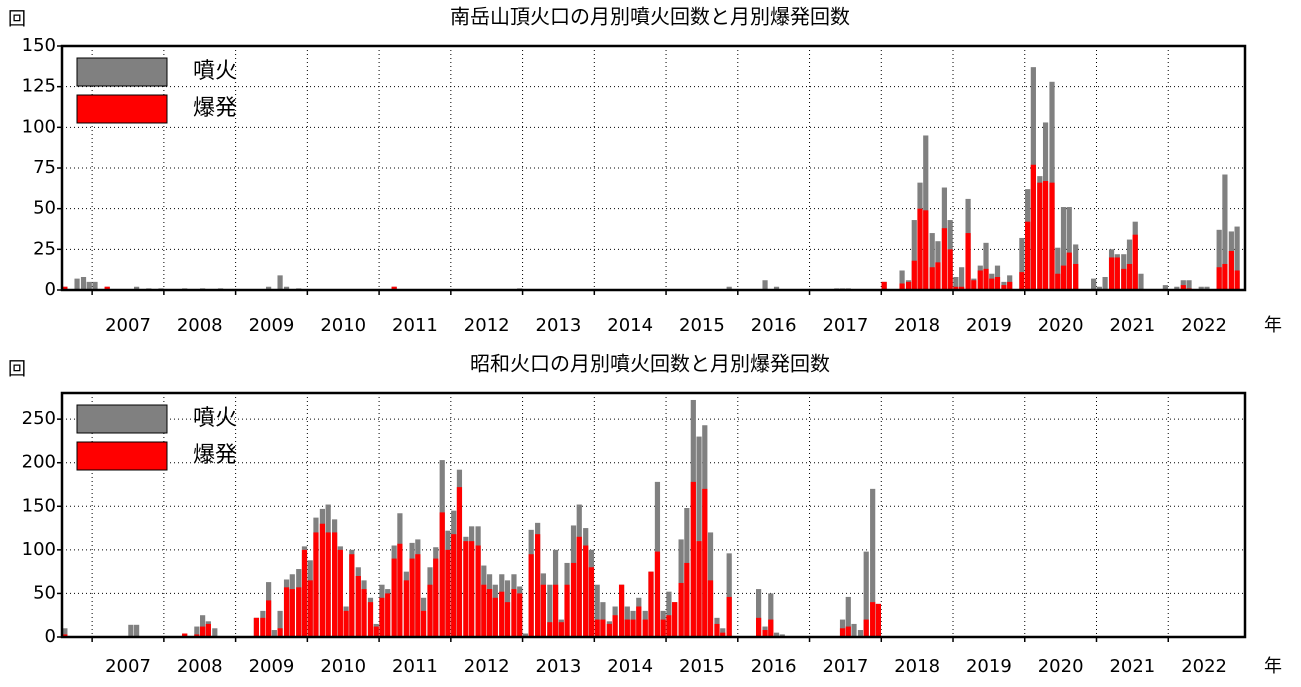 Image resolution: width=1301 pixels, height=687 pixels. Describe the element at coordinates (1061, 325) in the screenshot. I see `x-tick-label: 2020` at that location.